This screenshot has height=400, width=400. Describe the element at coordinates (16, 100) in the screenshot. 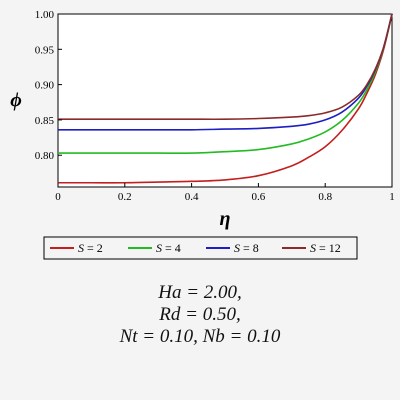

I see `y-axis-label: ϕ` at that location.